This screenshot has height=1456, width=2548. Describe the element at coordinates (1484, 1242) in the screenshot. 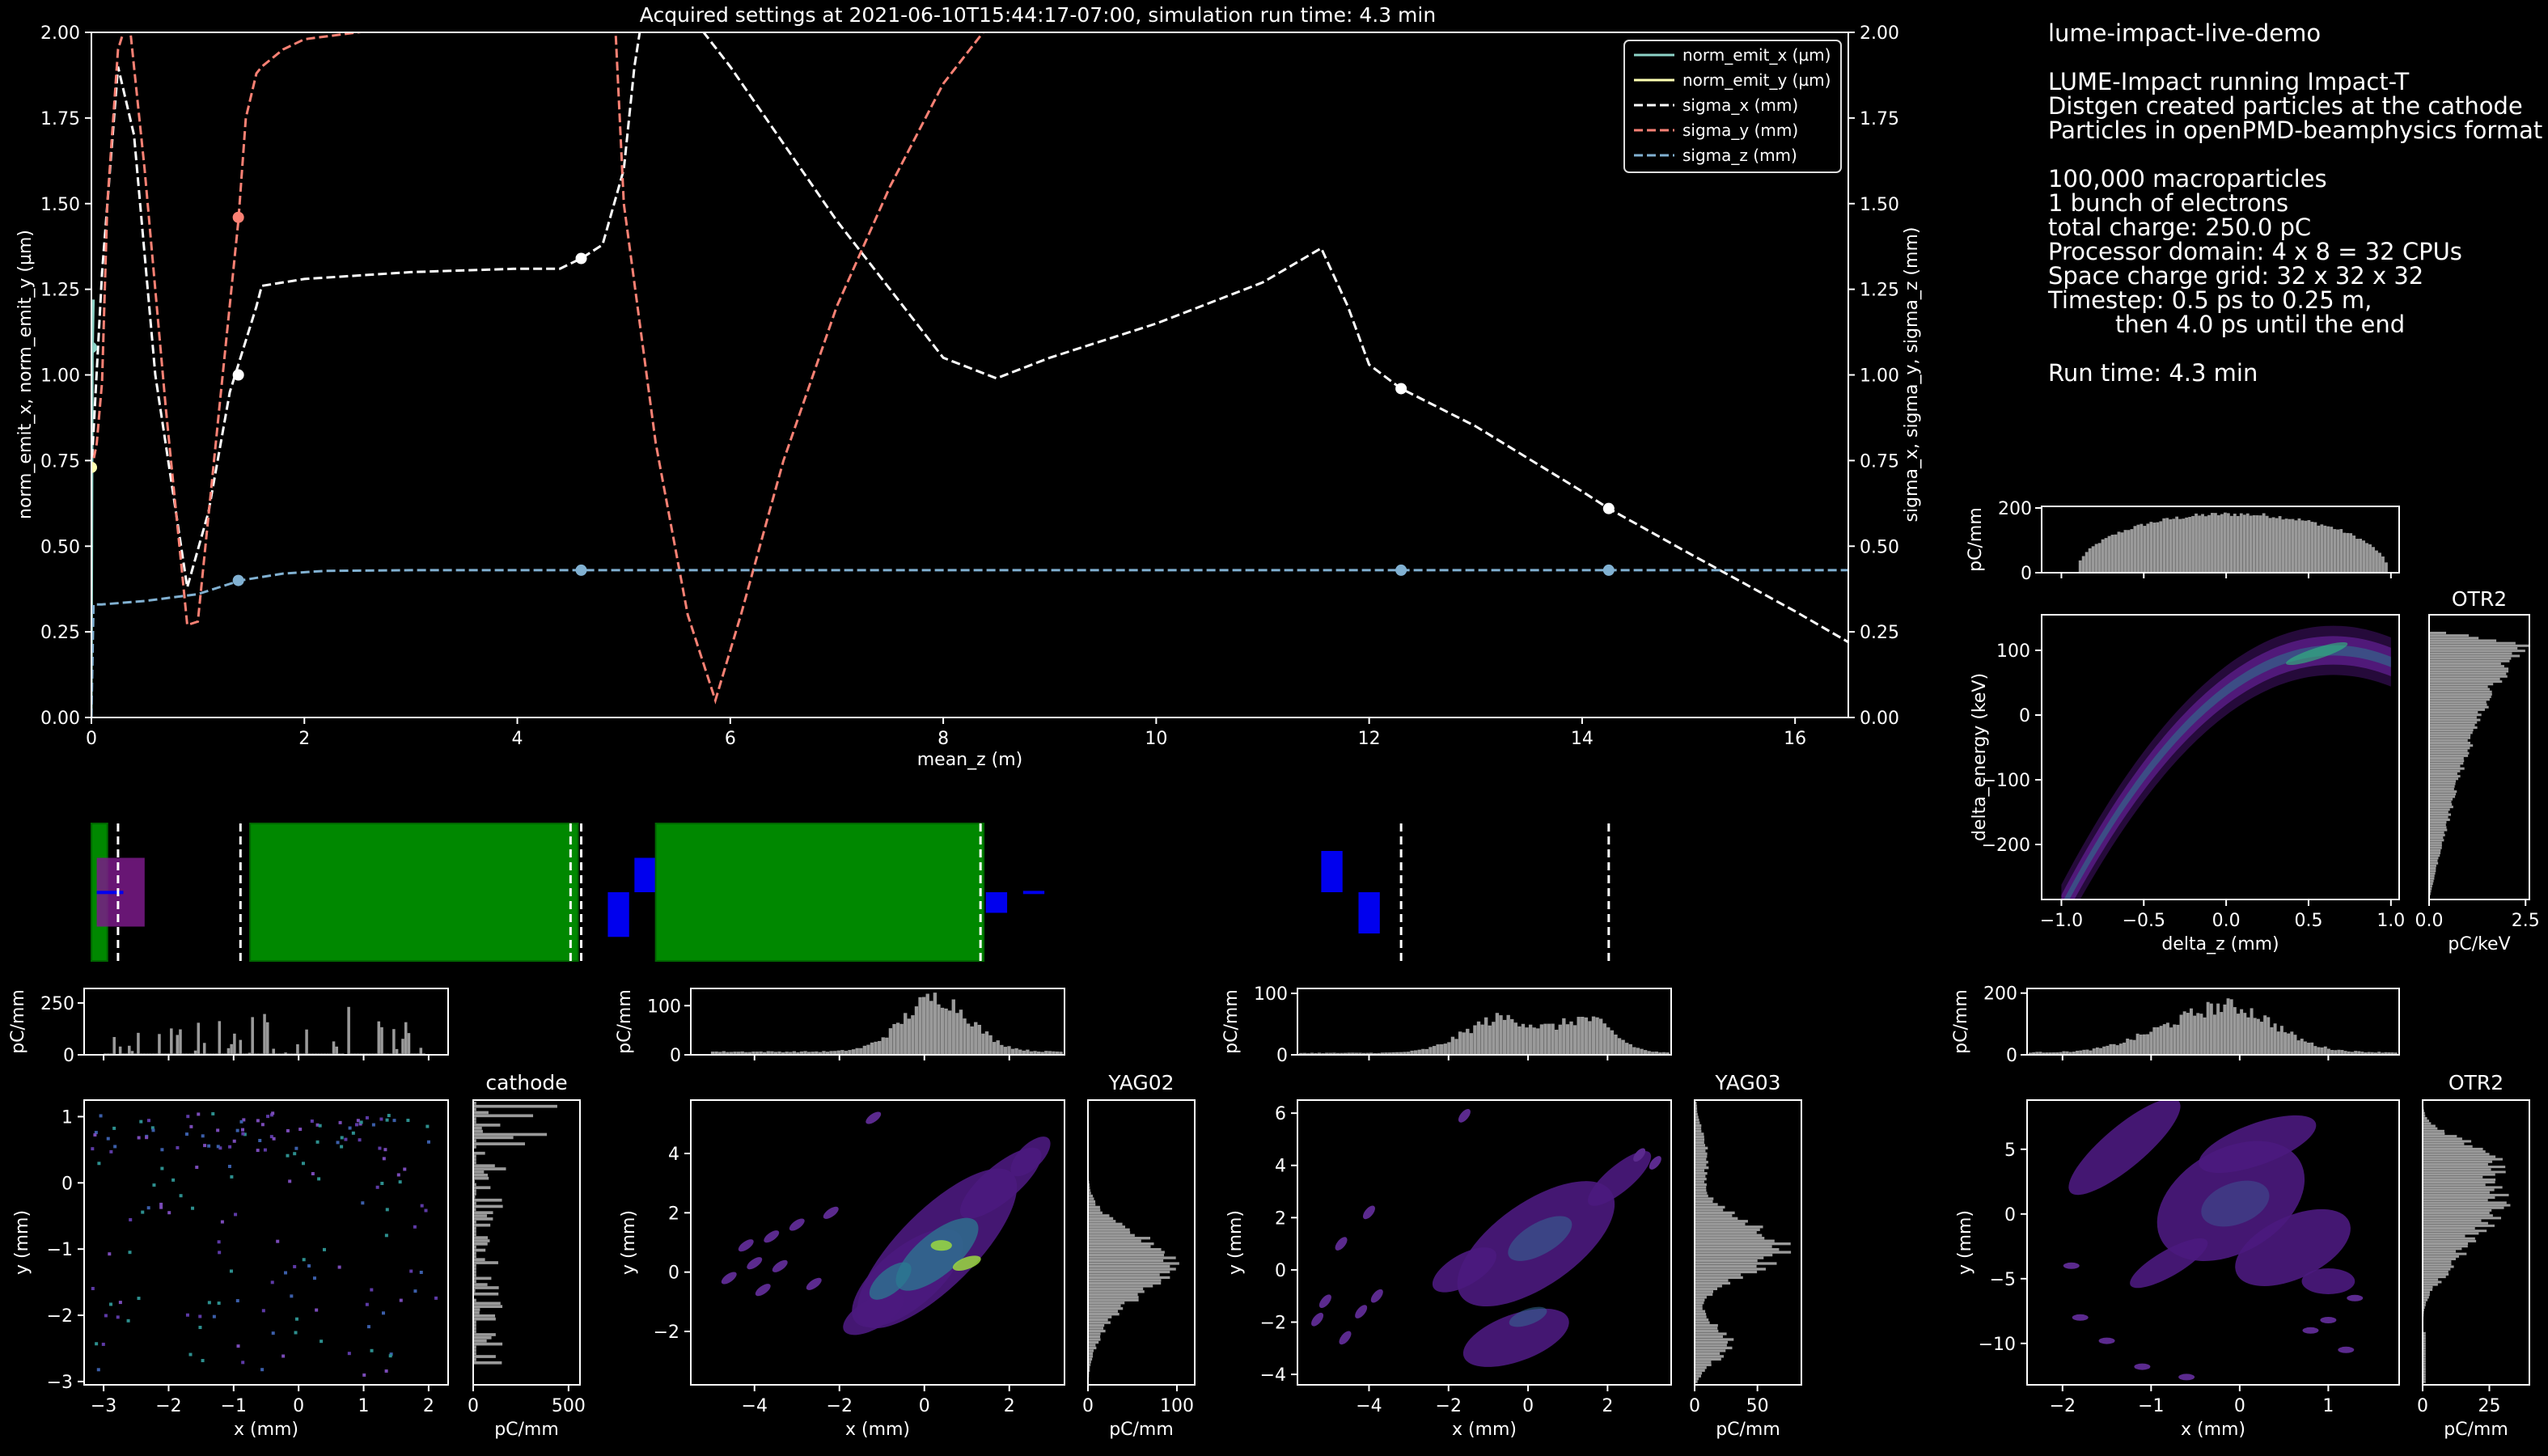

I see `yag03-frame` at that location.